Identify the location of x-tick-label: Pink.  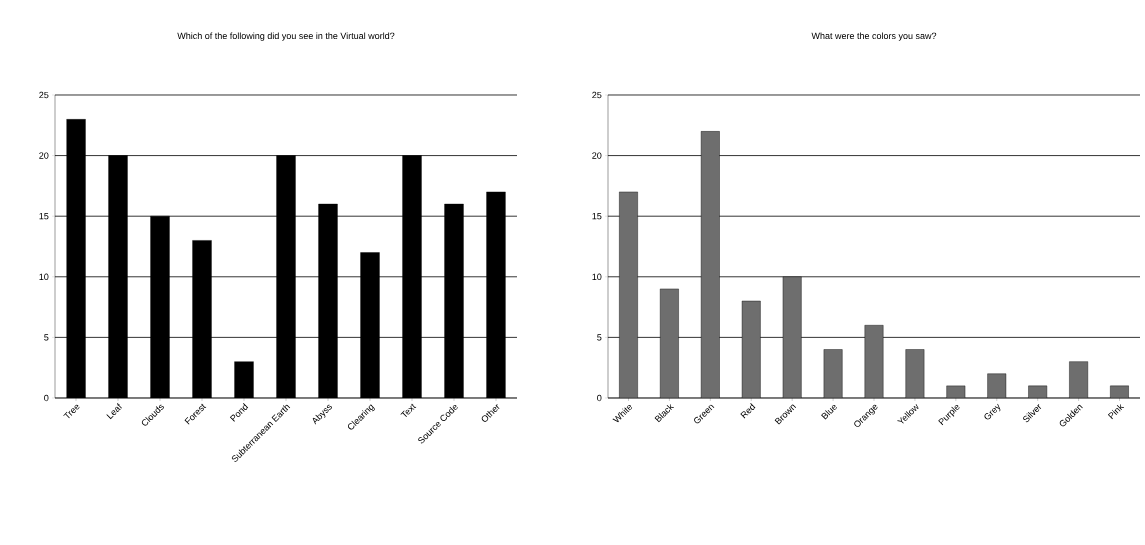
(1116, 412).